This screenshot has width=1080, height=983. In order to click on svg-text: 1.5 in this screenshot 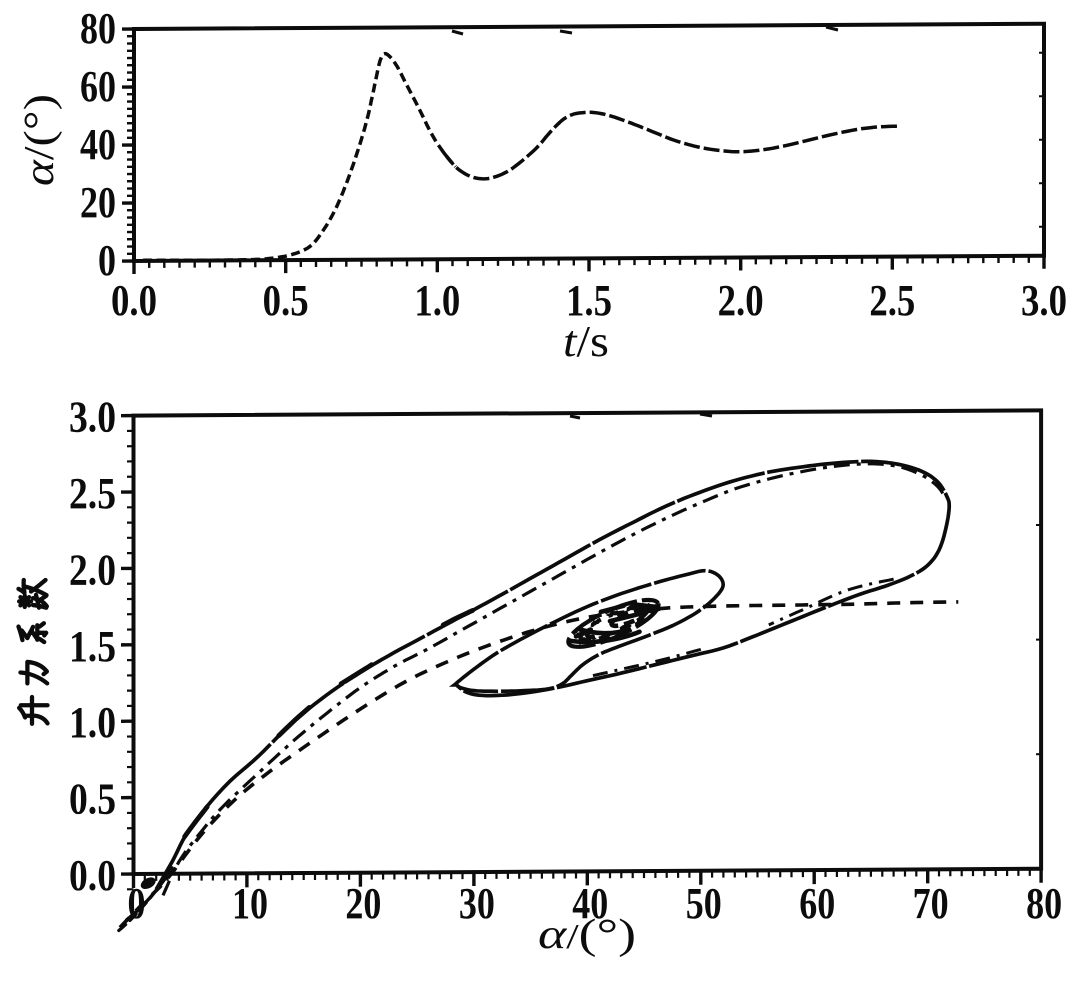, I will do `click(92, 646)`.